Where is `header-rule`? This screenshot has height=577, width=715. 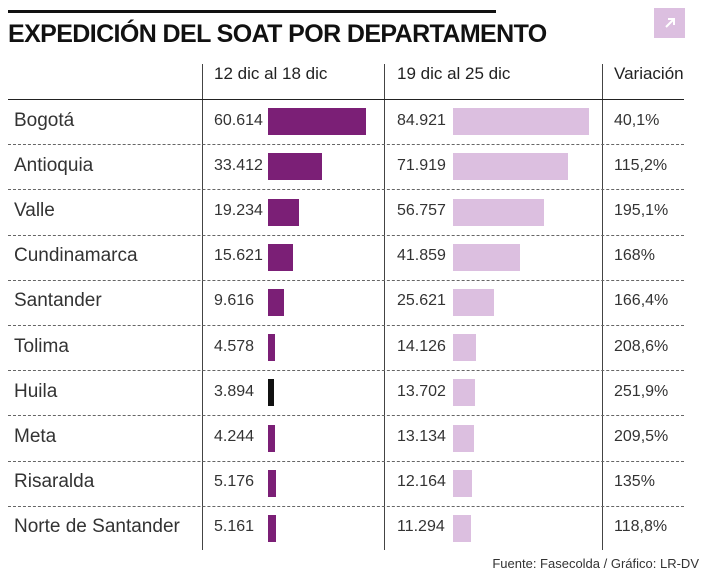
header-rule is located at coordinates (346, 99).